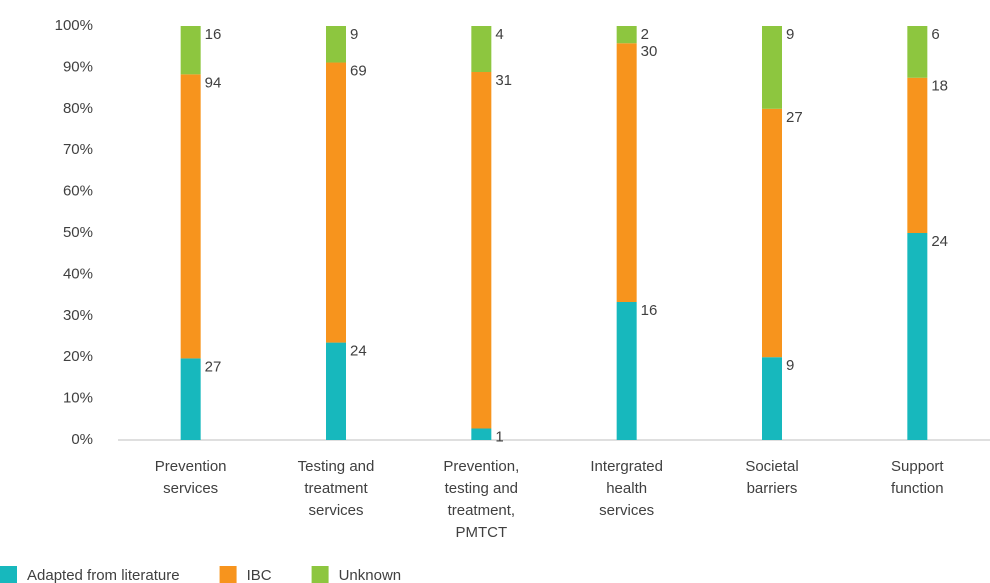  Describe the element at coordinates (74, 25) in the screenshot. I see `y-tick-label: 100%` at that location.